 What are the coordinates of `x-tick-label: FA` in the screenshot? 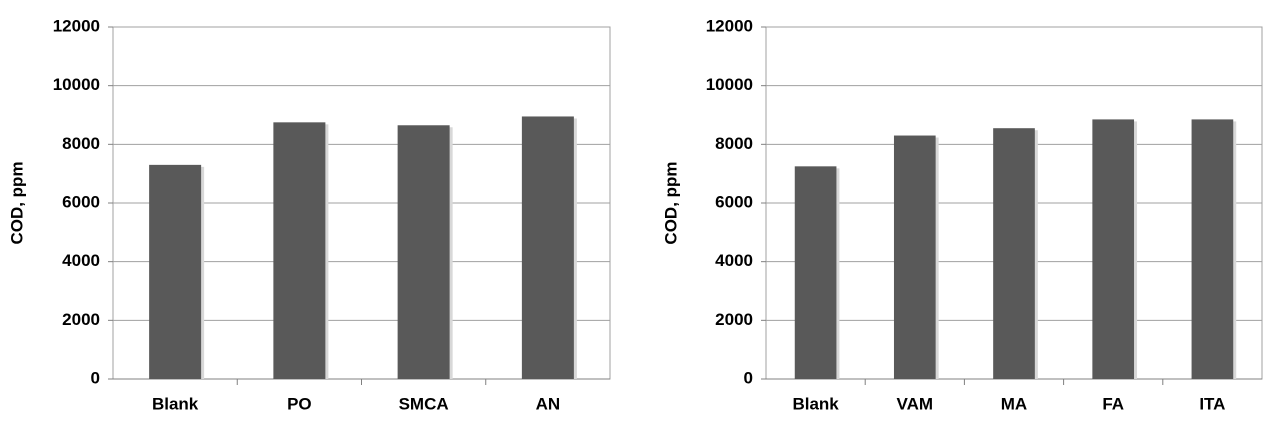 It's located at (1113, 403).